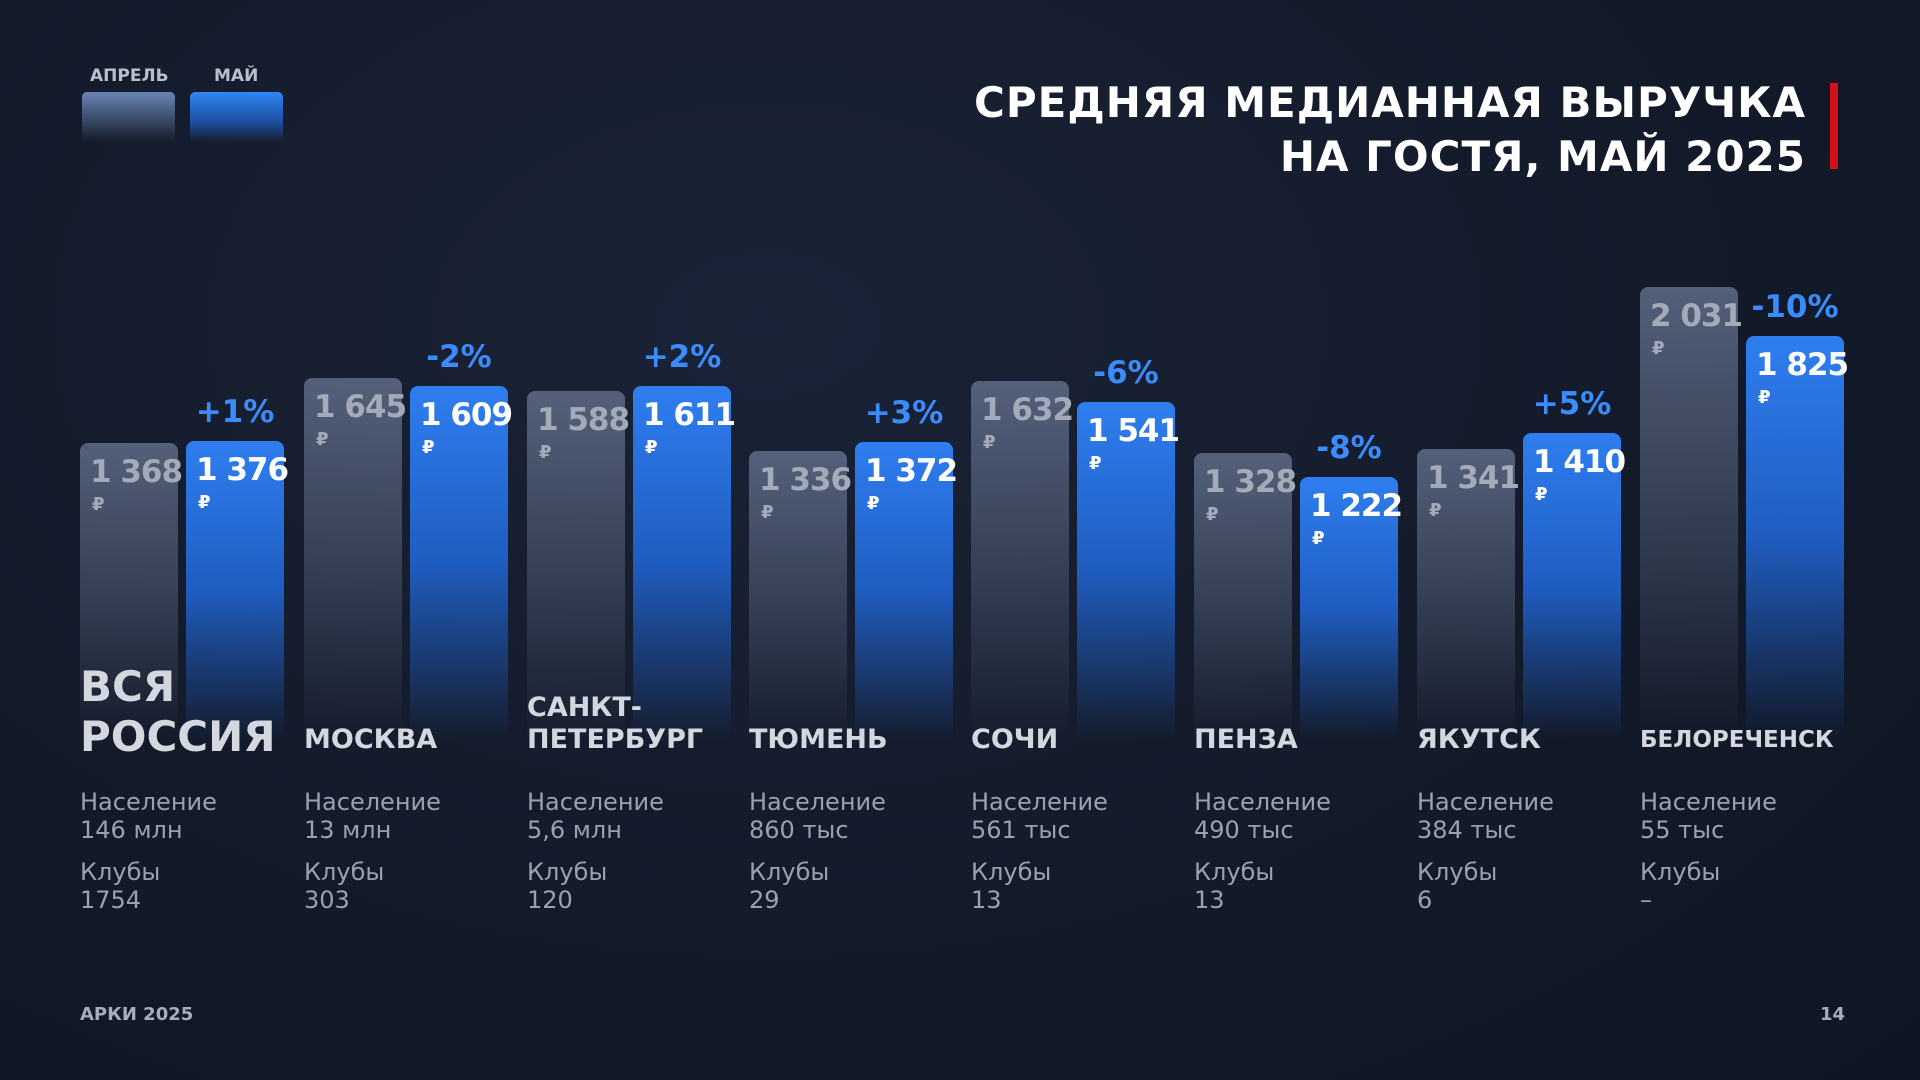 The width and height of the screenshot is (1920, 1080). What do you see at coordinates (129, 76) in the screenshot?
I see `legend-label-april: АПРЕЛЬ` at bounding box center [129, 76].